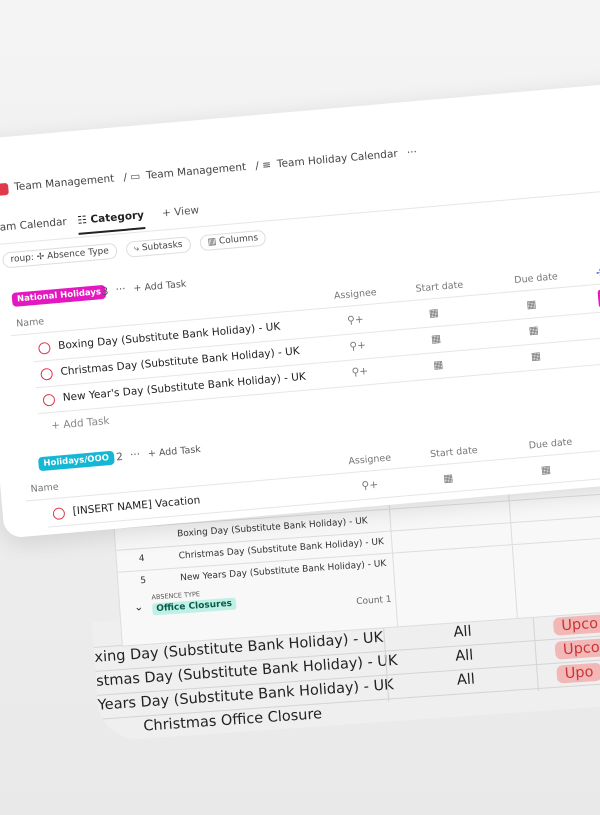 This screenshot has height=815, width=600. Describe the element at coordinates (232, 720) in the screenshot. I see `row-name: Christmas Office Closure` at that location.